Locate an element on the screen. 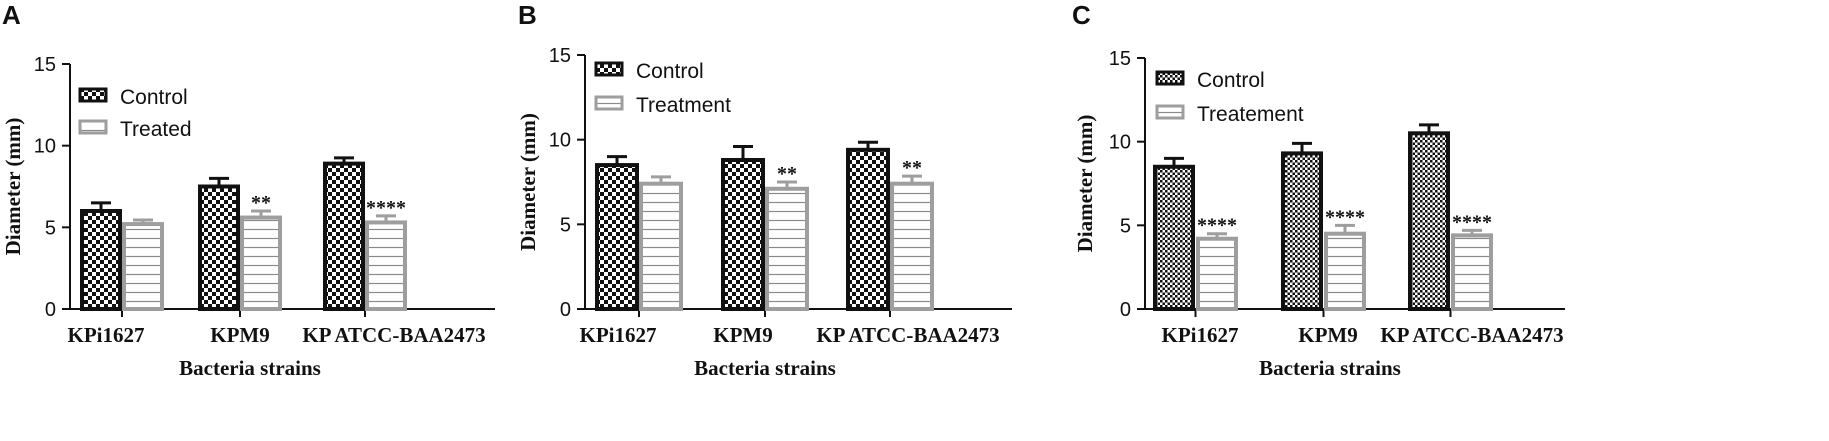 This screenshot has height=441, width=1829. legend-label: Treatement is located at coordinates (1250, 114).